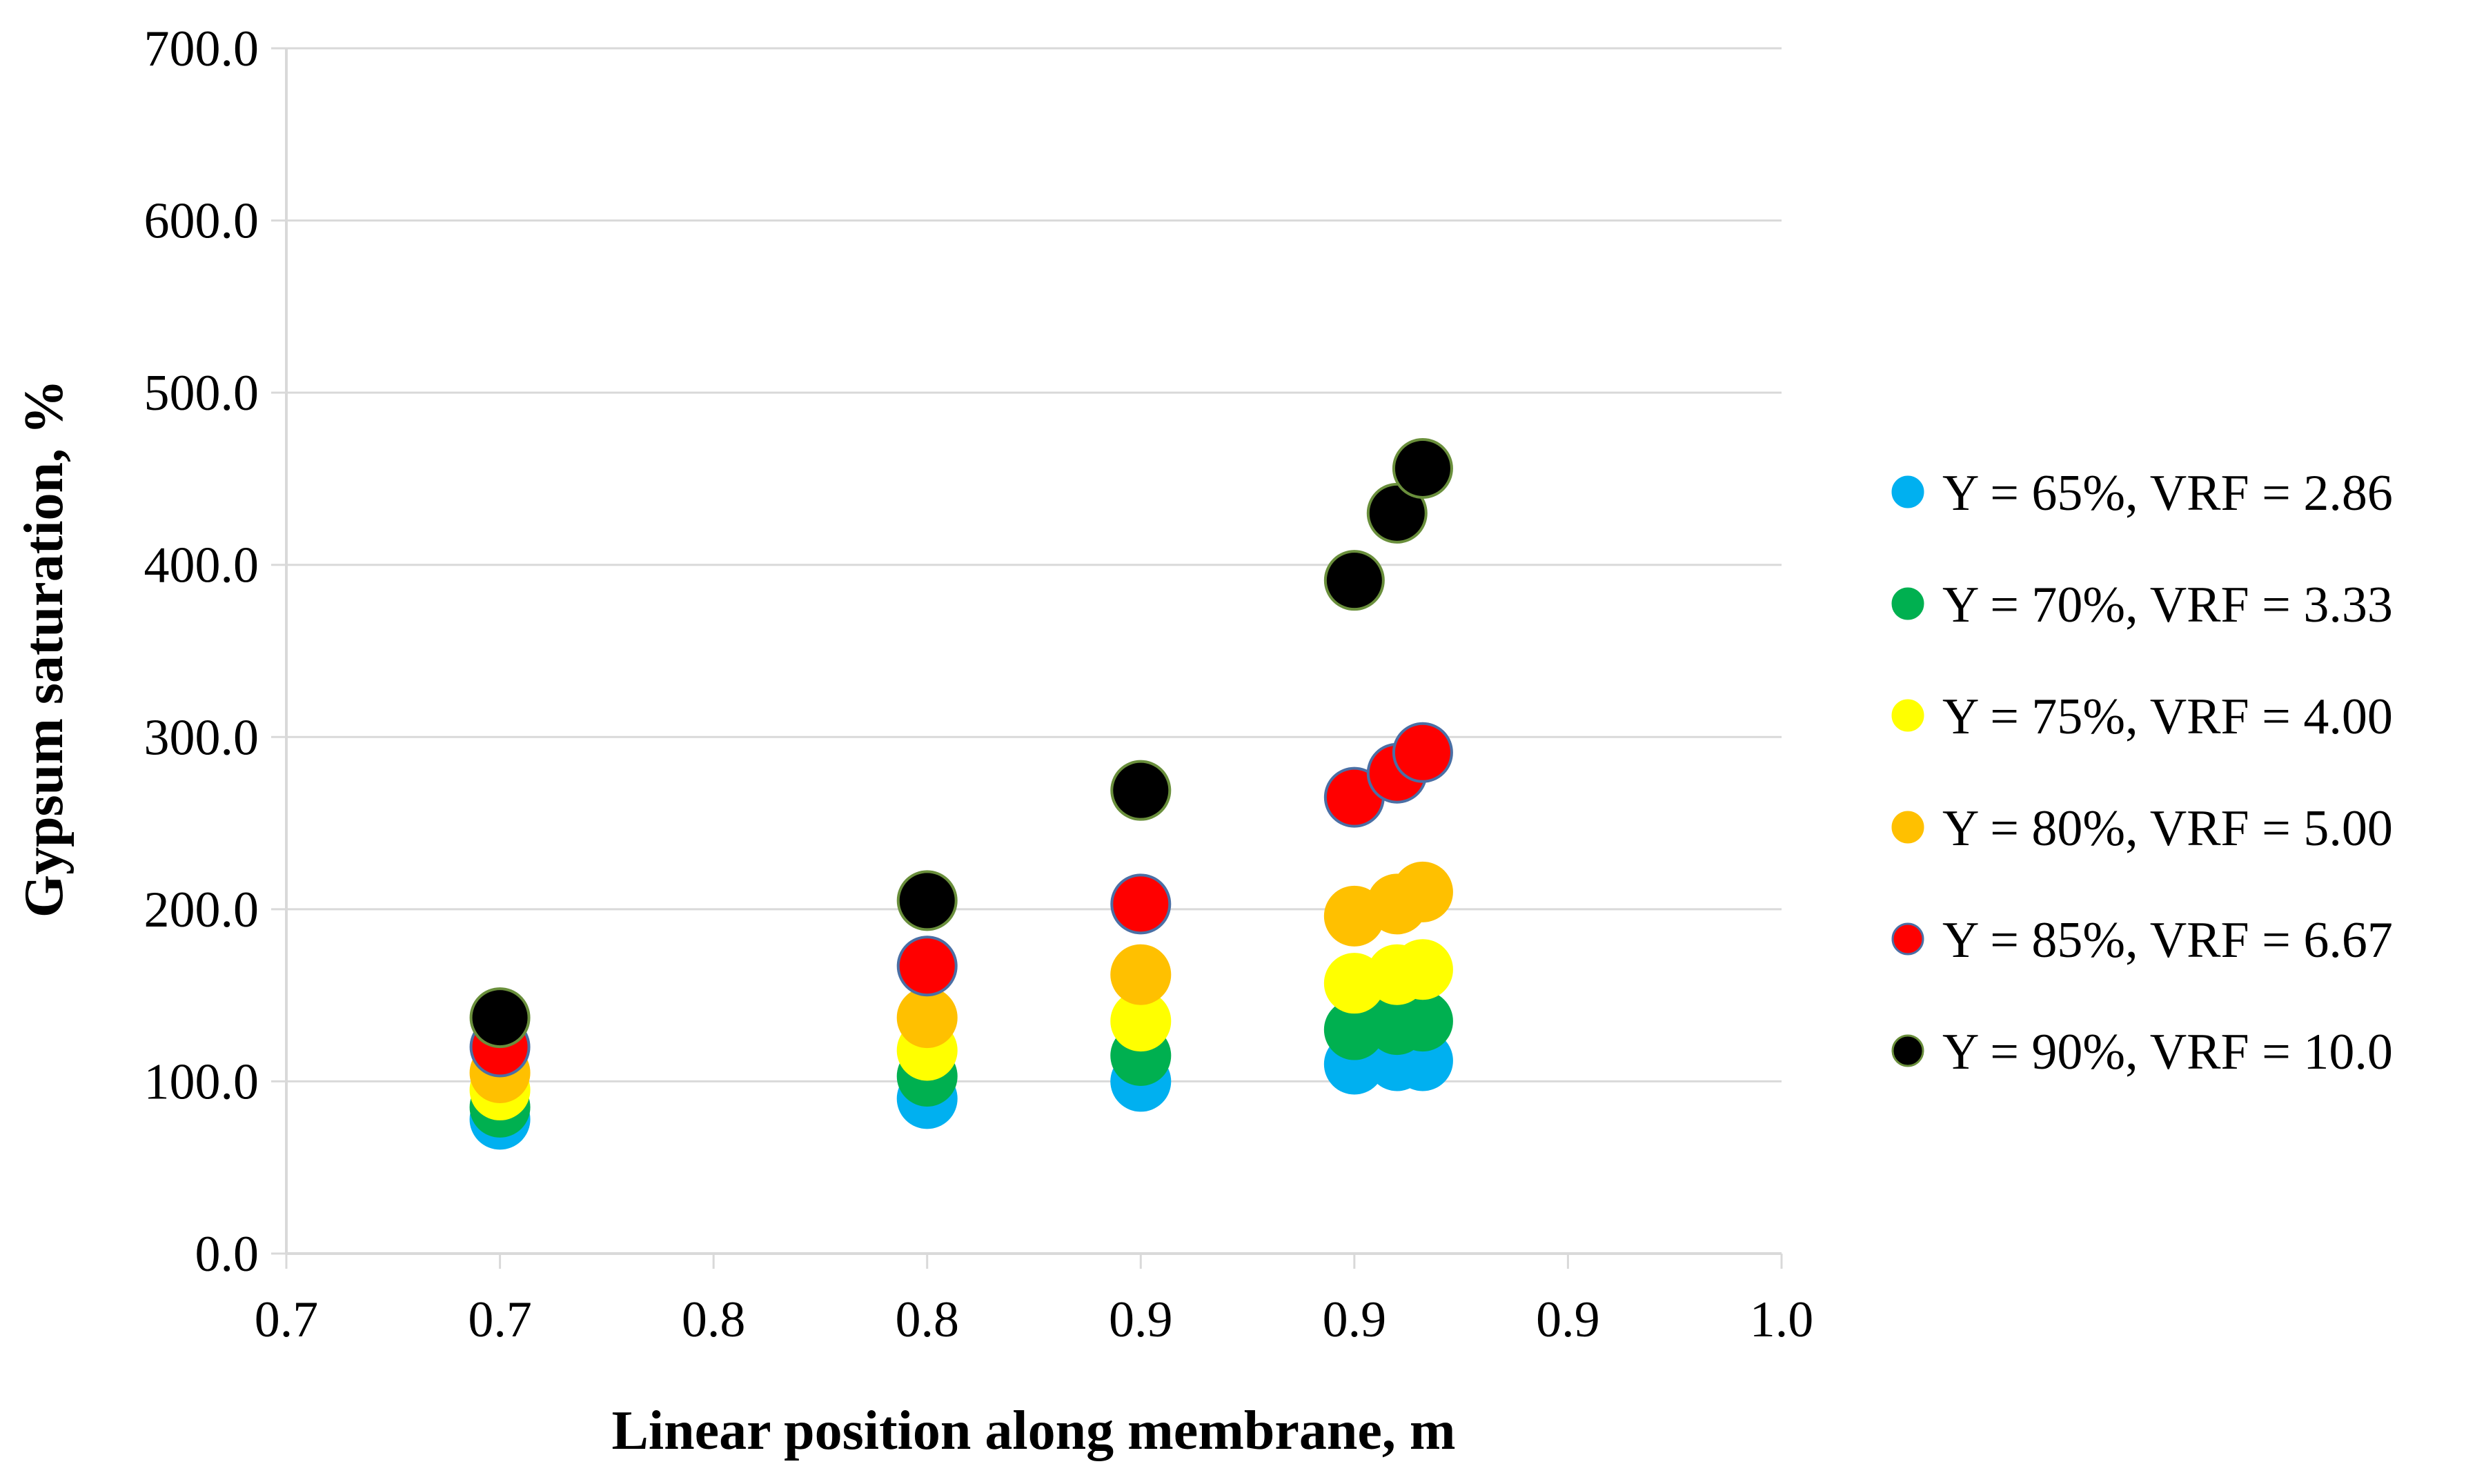 This screenshot has height=1484, width=2475. Describe the element at coordinates (201, 393) in the screenshot. I see `y-tick-label: 500.0` at that location.